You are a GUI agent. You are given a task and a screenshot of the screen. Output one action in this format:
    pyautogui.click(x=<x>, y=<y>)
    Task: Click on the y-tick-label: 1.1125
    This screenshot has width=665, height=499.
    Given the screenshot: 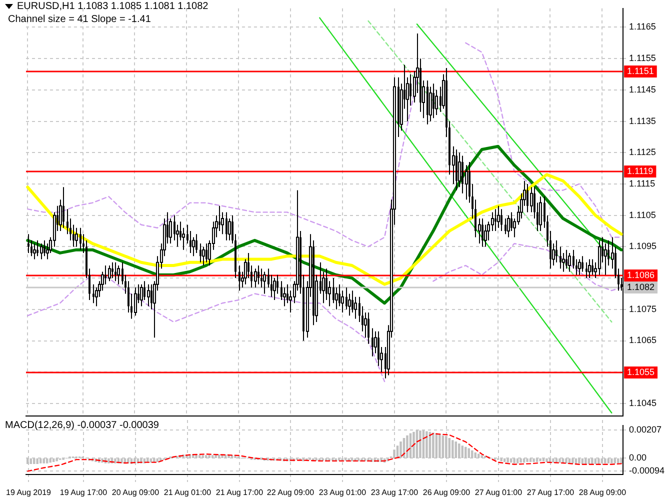 What is the action you would take?
    pyautogui.click(x=642, y=152)
    